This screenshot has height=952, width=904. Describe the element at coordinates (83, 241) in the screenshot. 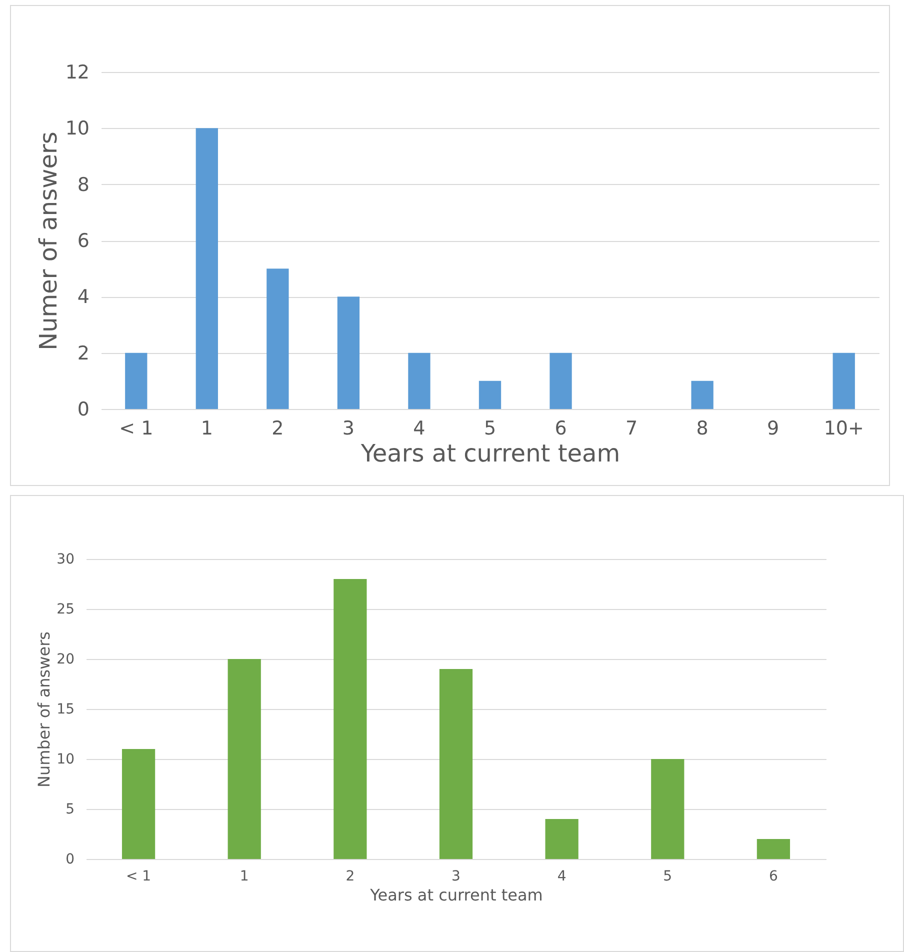

I see `y-tick-label: 6` at that location.